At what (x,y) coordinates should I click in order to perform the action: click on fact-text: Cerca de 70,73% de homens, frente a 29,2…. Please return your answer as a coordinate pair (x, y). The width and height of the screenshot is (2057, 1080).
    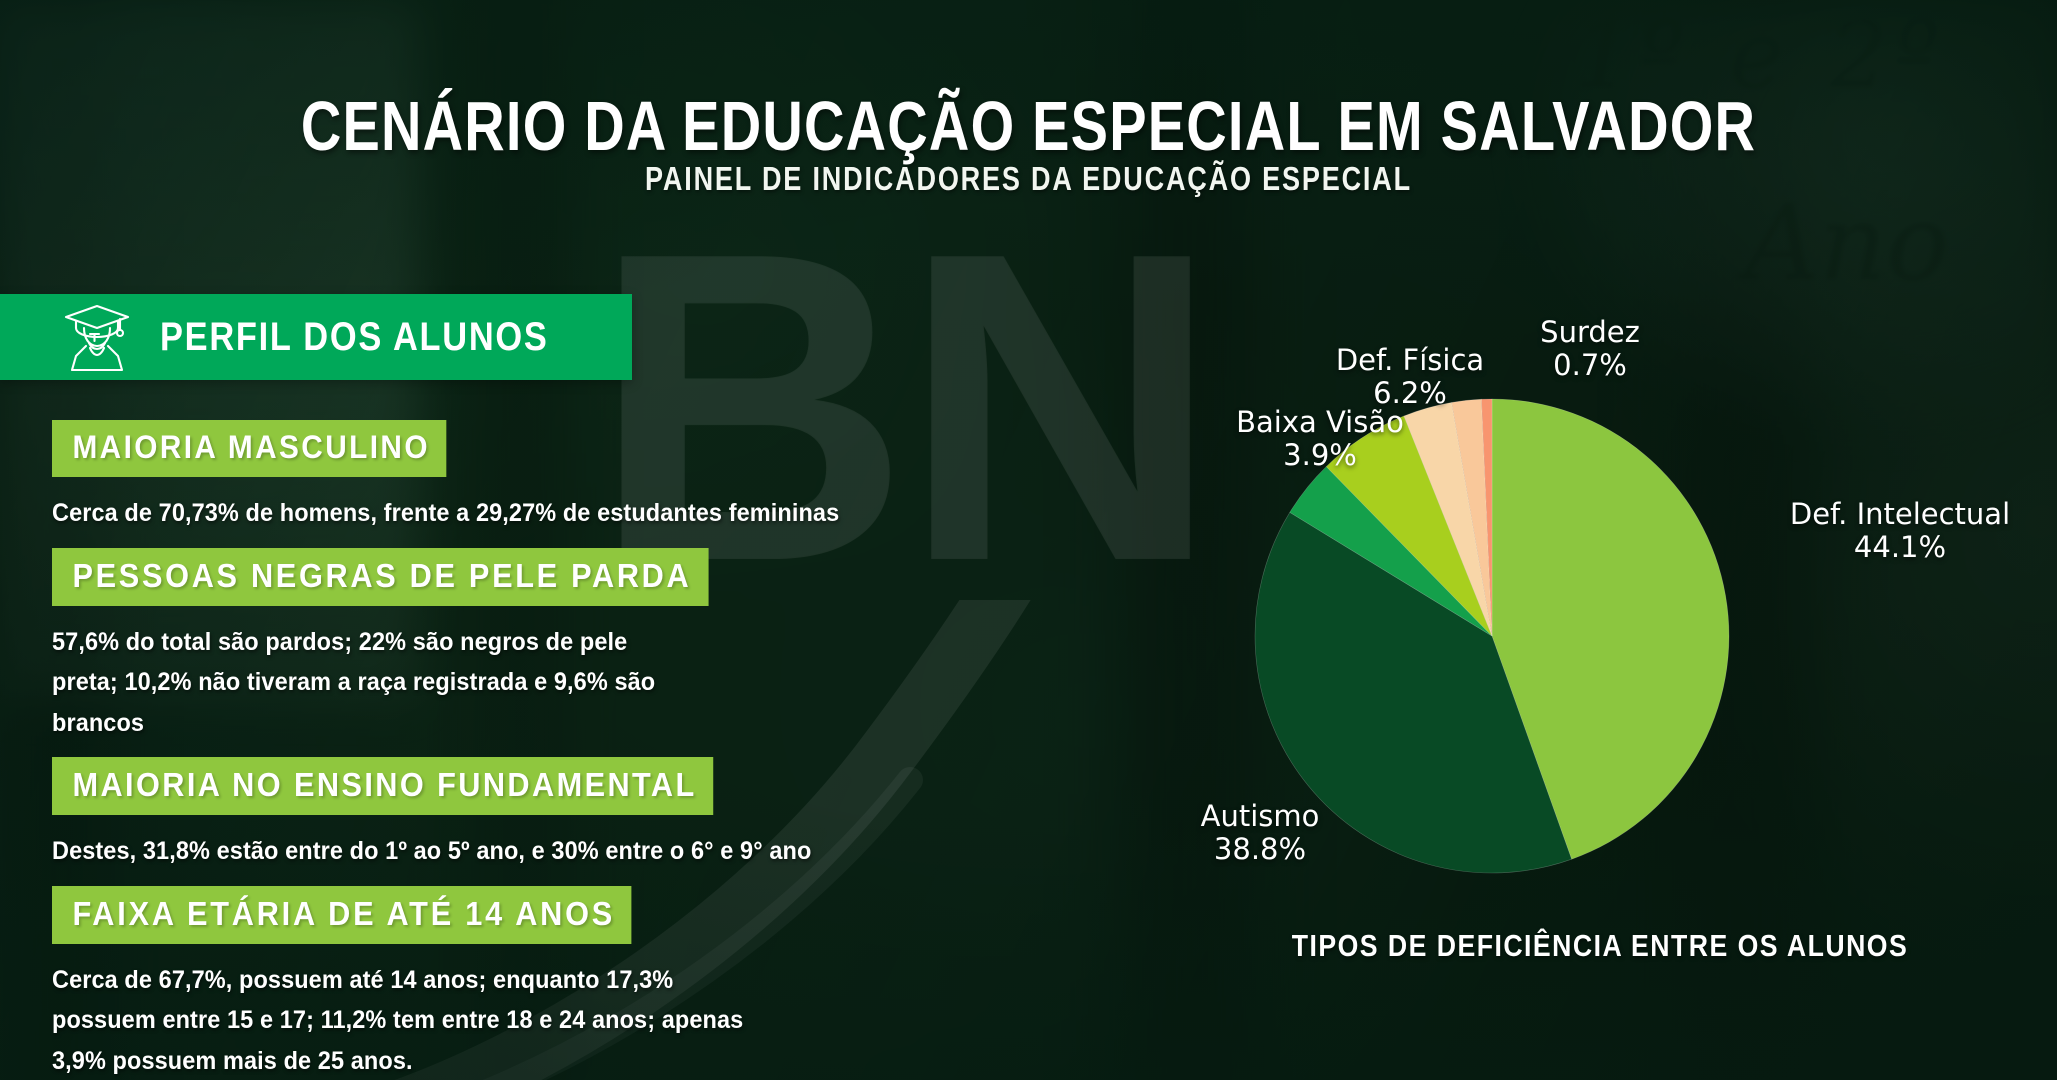
    Looking at the image, I should click on (446, 513).